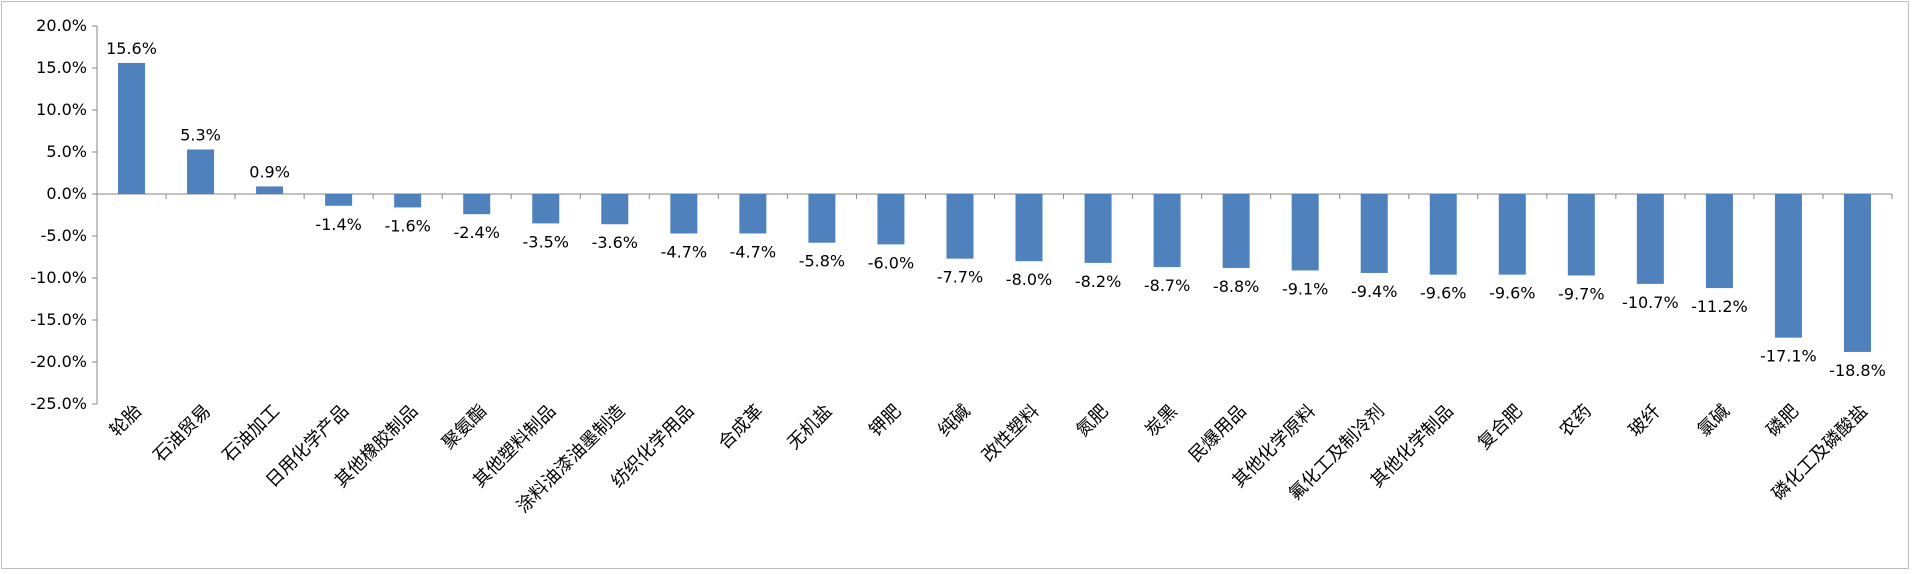 Image resolution: width=1912 pixels, height=574 pixels. Describe the element at coordinates (809, 427) in the screenshot. I see `category-label: 无机盐` at that location.